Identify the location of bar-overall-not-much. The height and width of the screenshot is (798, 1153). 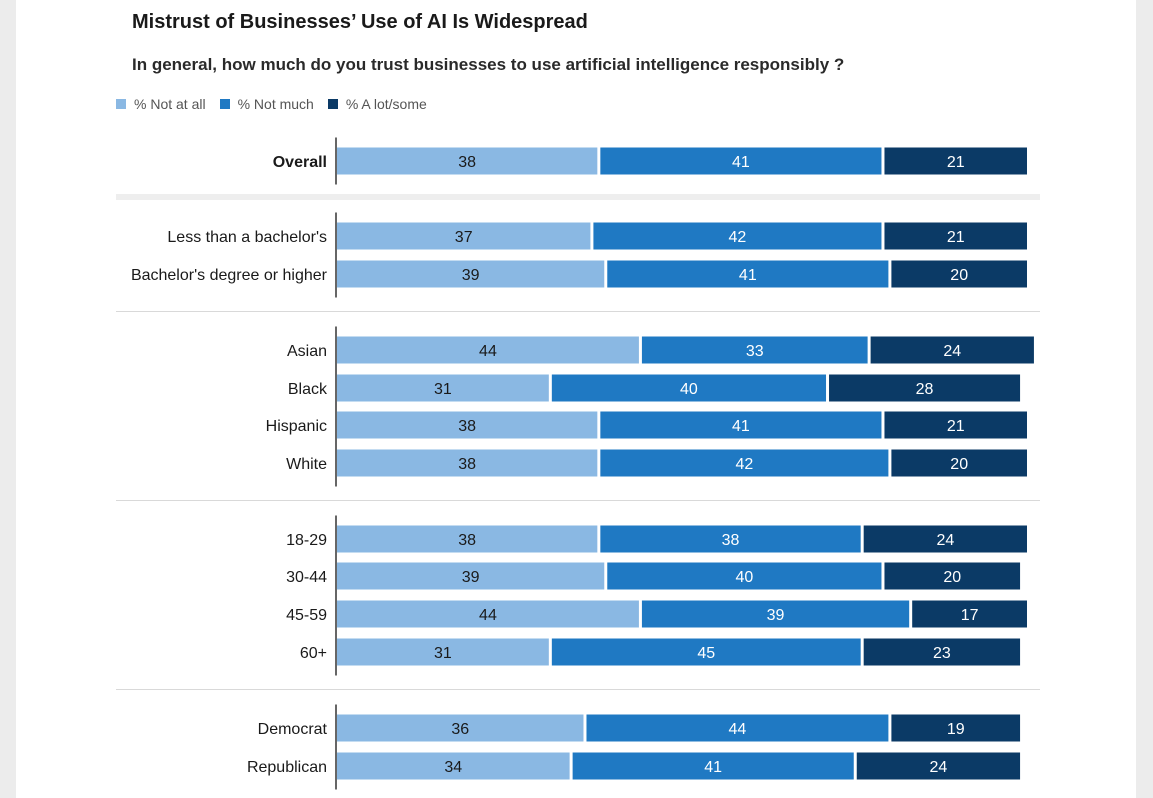
(741, 161).